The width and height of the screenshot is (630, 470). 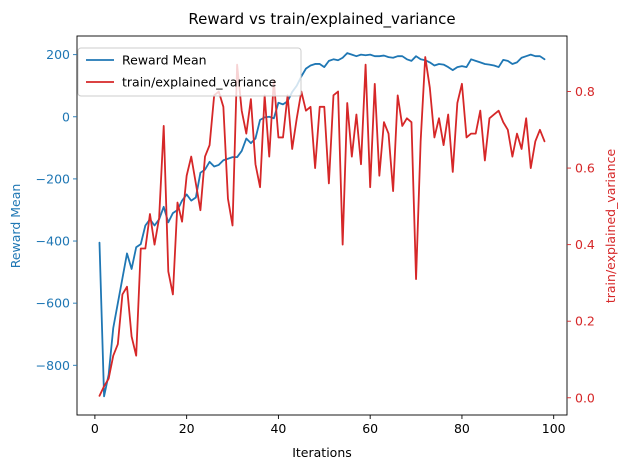 What do you see at coordinates (610, 226) in the screenshot?
I see `y-axis-right-label: train/explained_variance` at bounding box center [610, 226].